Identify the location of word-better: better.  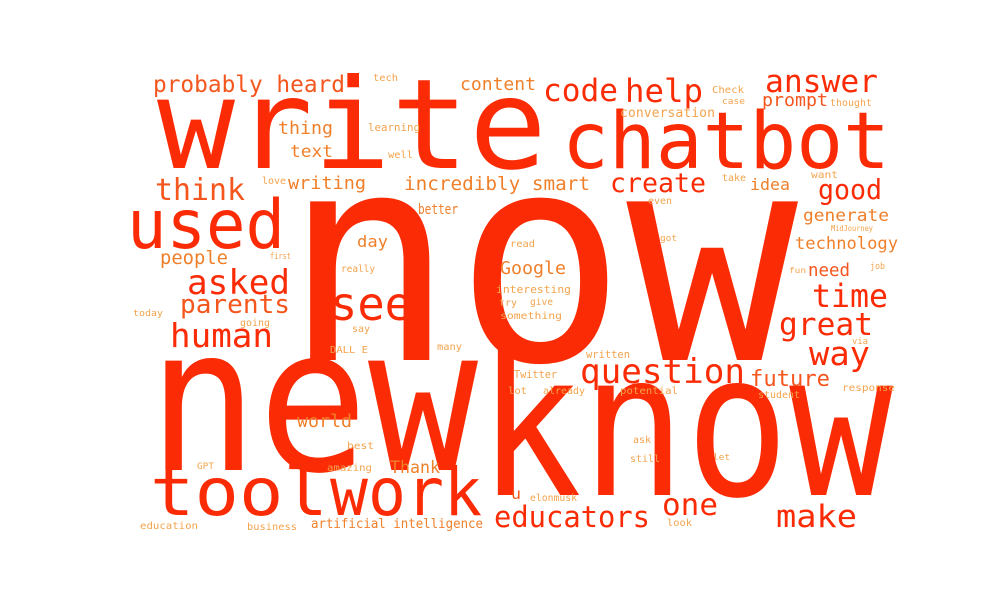
(438, 210).